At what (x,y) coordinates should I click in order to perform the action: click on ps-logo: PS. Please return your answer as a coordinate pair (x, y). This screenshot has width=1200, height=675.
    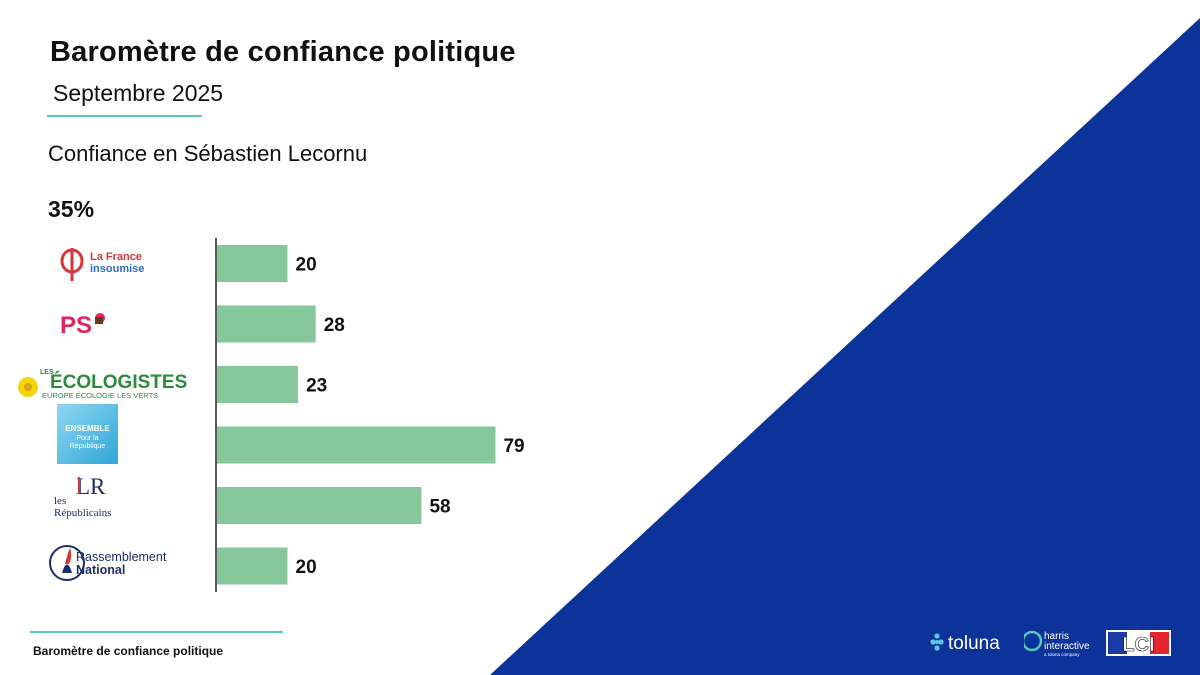
    Looking at the image, I should click on (88, 324).